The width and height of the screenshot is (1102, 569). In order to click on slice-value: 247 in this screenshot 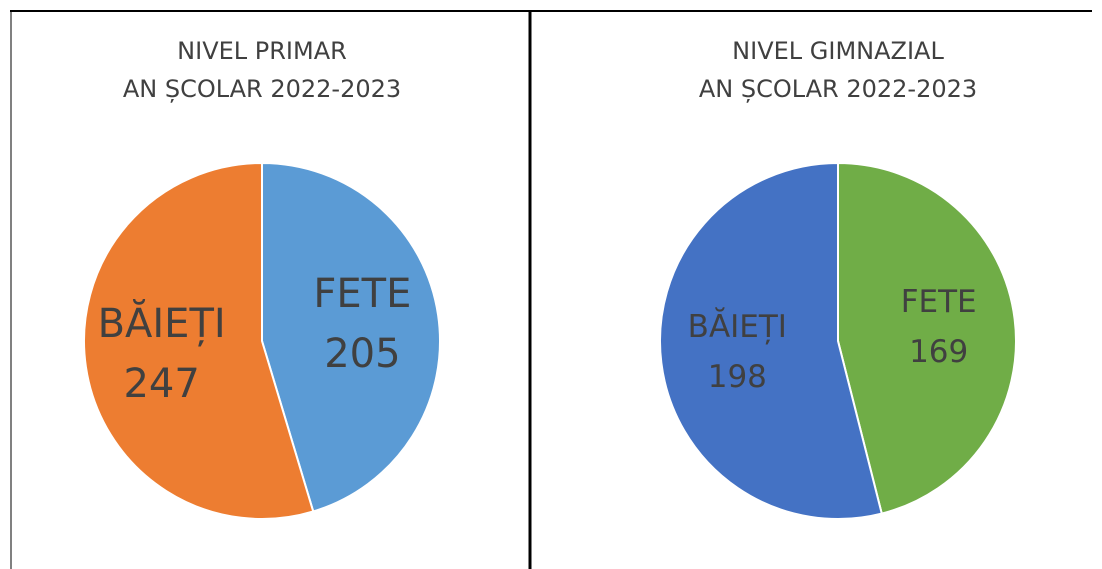, I will do `click(161, 384)`.